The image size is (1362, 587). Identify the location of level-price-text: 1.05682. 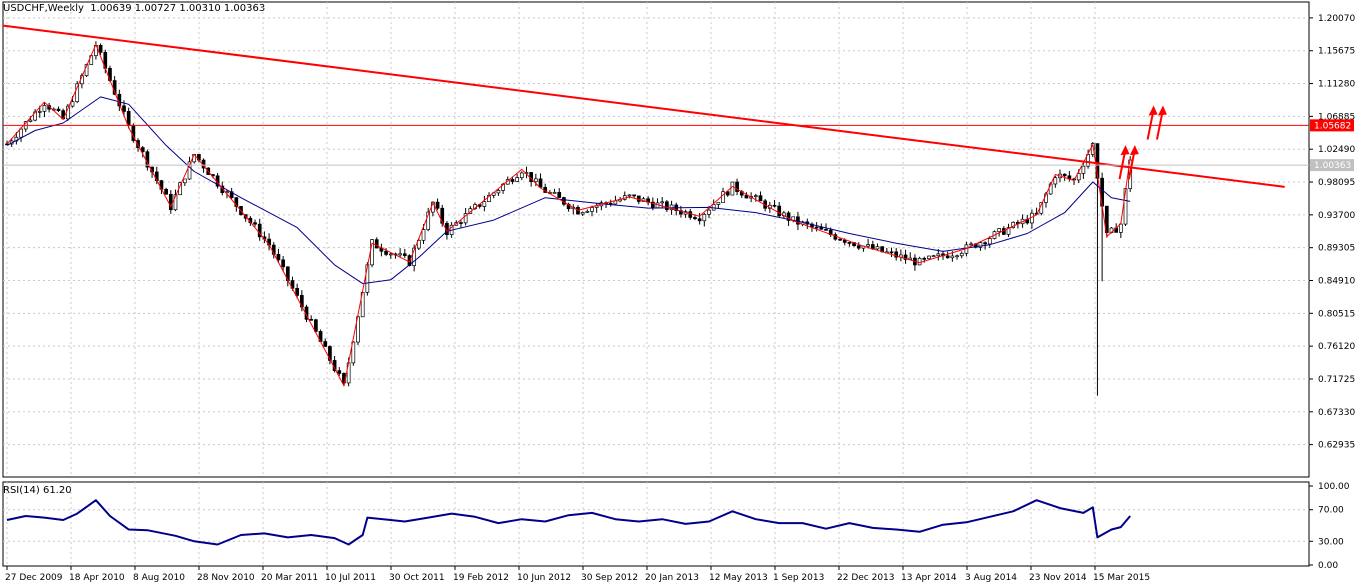
(1332, 126).